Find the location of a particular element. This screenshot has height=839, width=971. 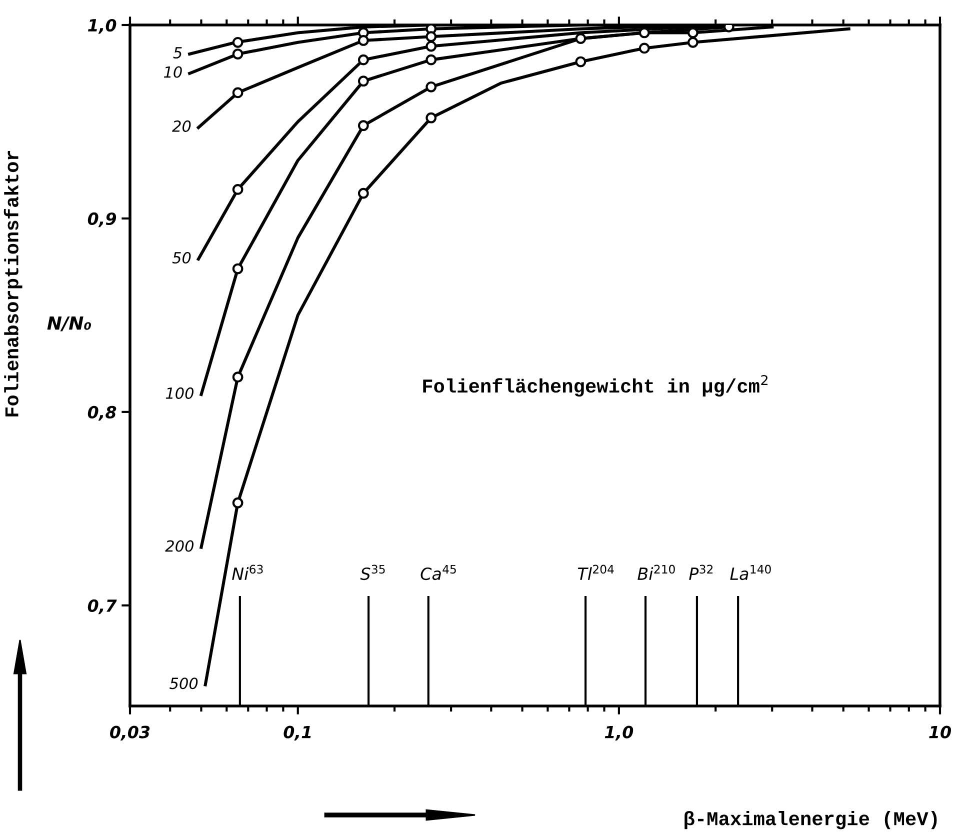

series-label: 20 is located at coordinates (181, 126).